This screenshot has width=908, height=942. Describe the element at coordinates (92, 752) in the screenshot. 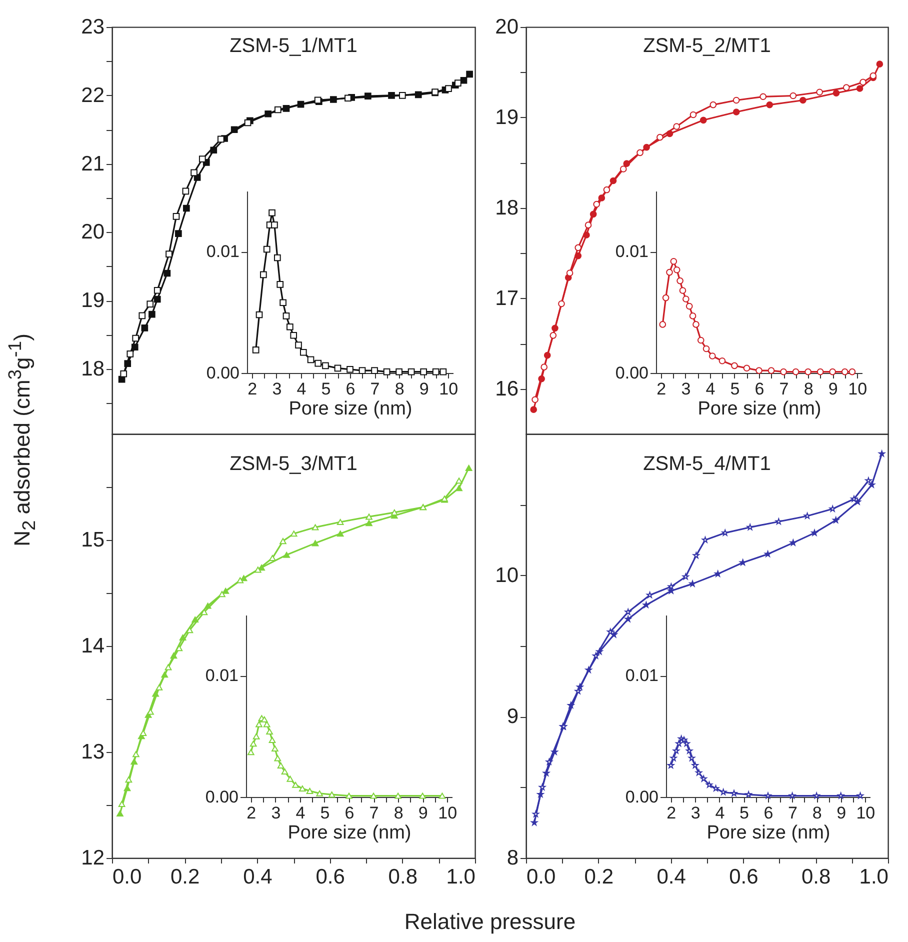

I see `y-tick-label: 13` at that location.